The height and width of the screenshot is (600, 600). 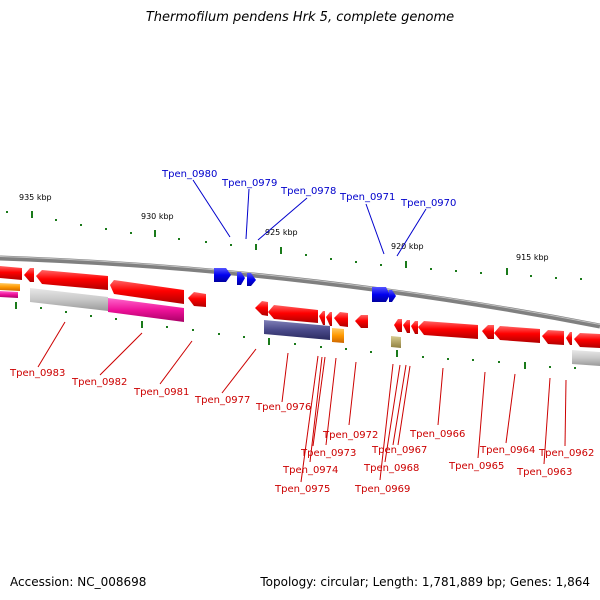 I want to click on label-tpen-0964: Tpen_0964, so click(x=507, y=450).